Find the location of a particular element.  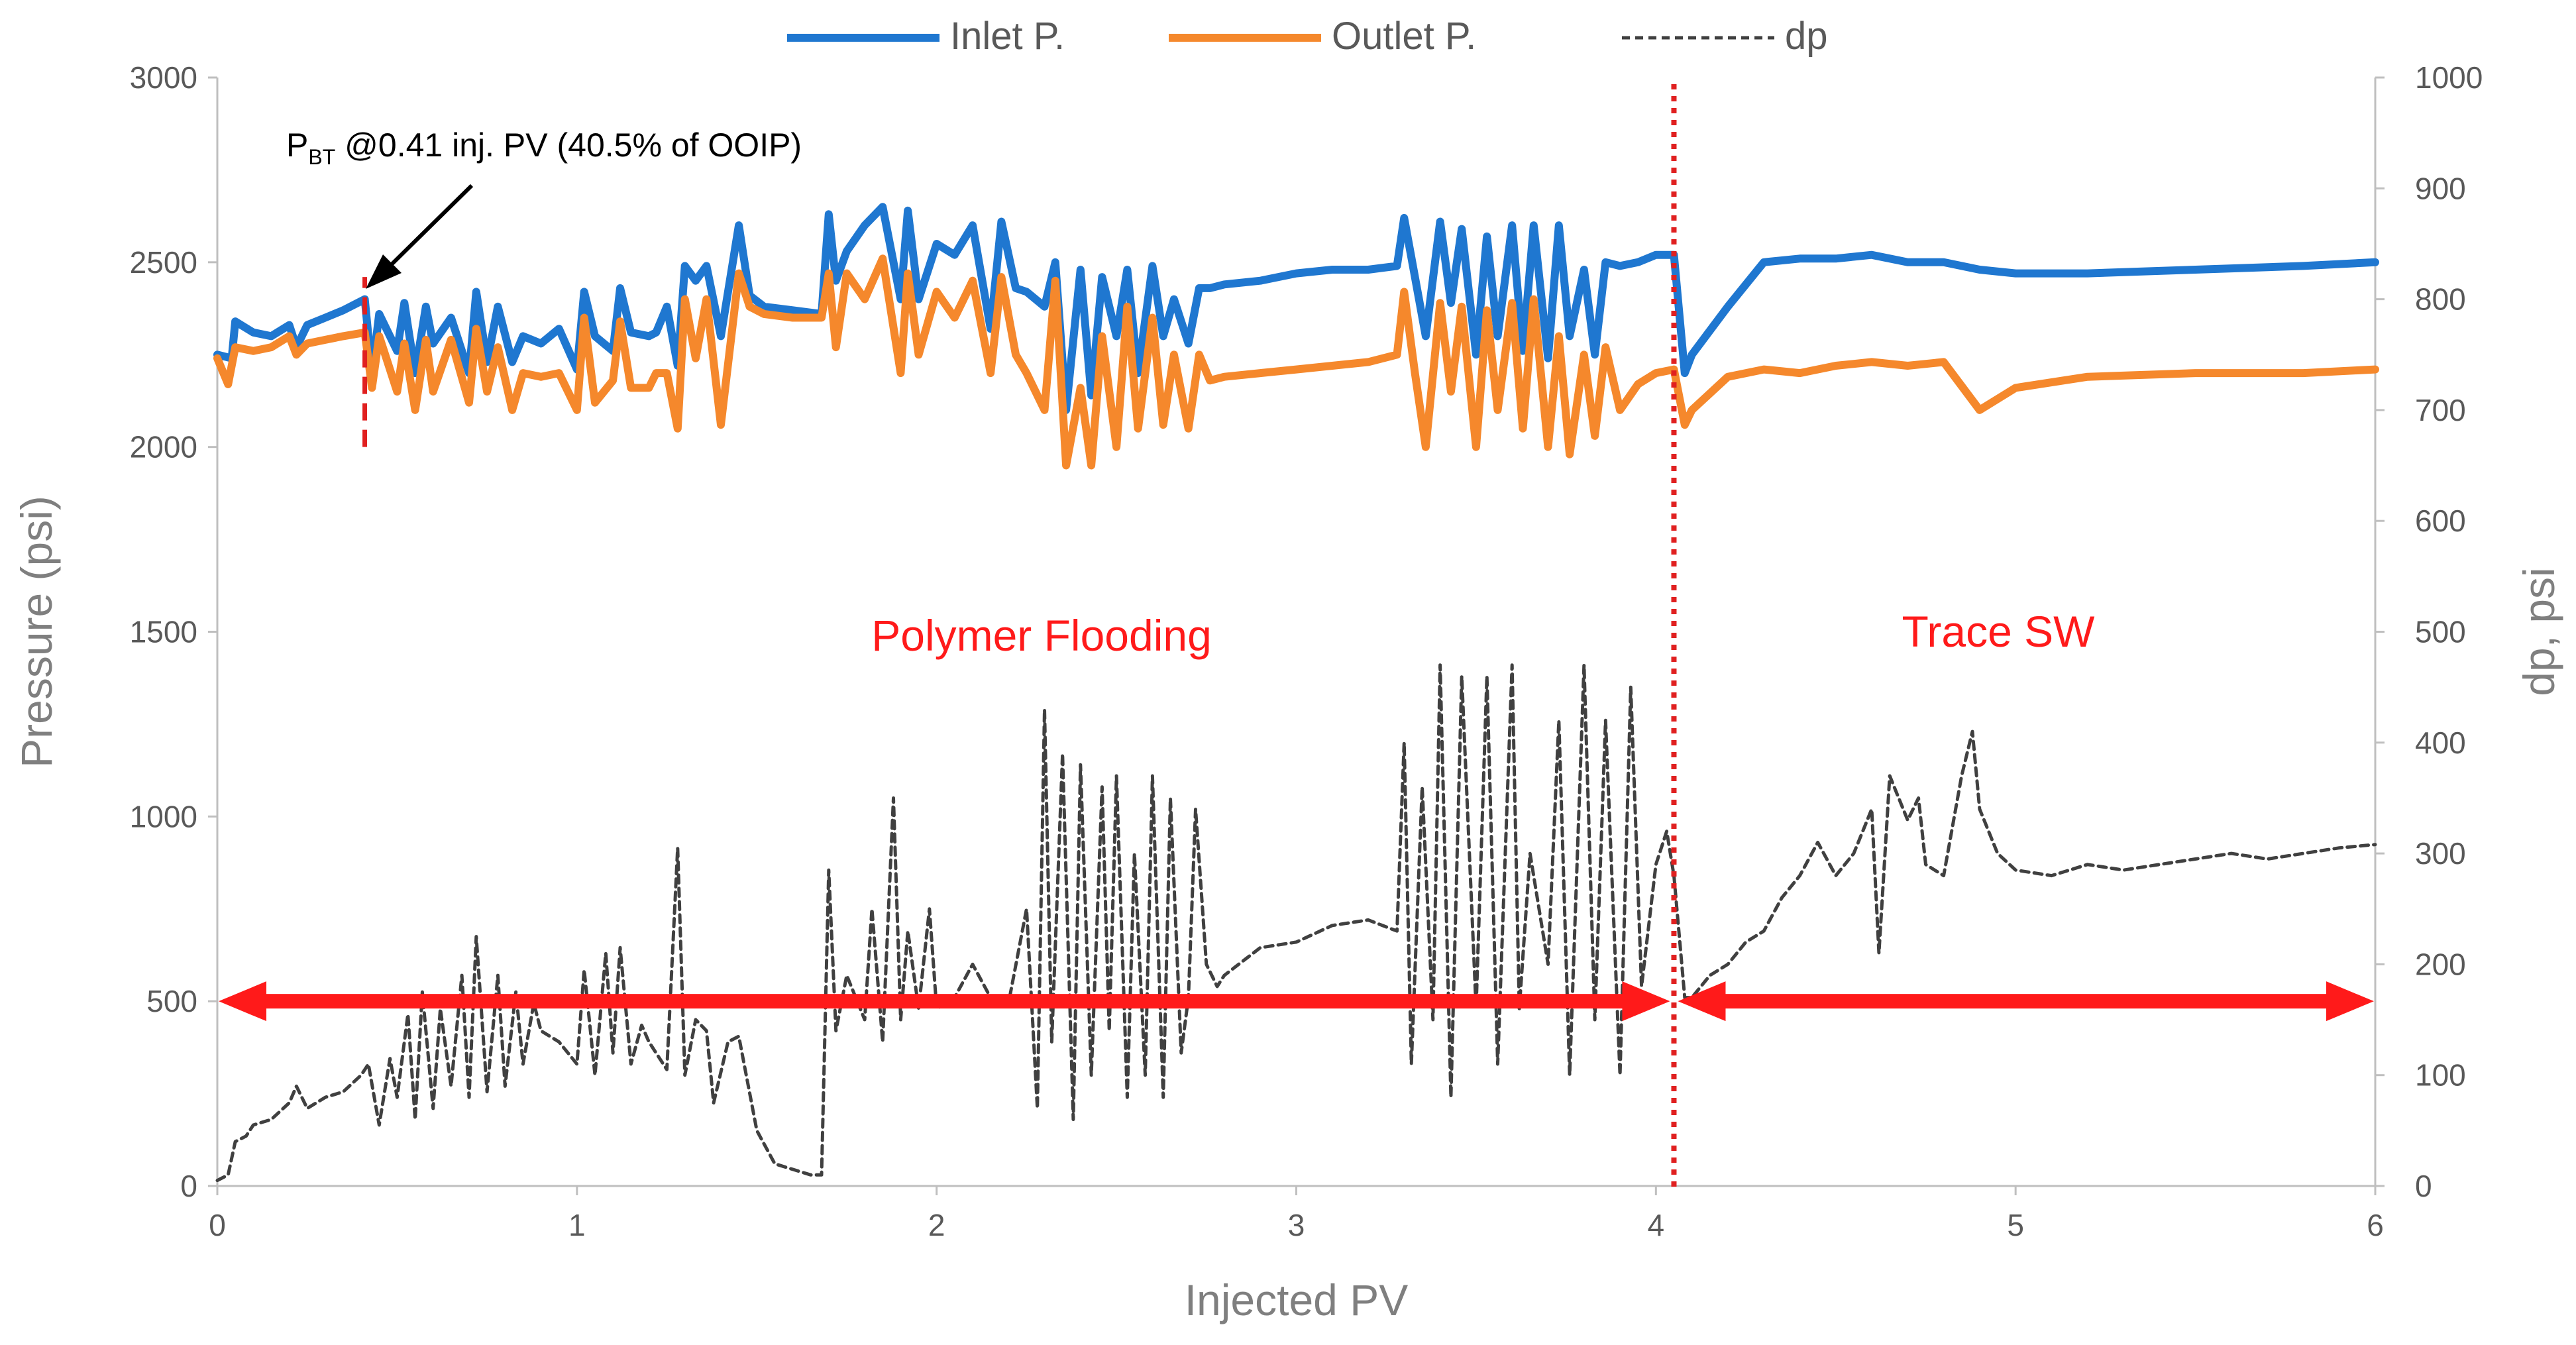

y-left-tick-label: 2000 is located at coordinates (163, 447).